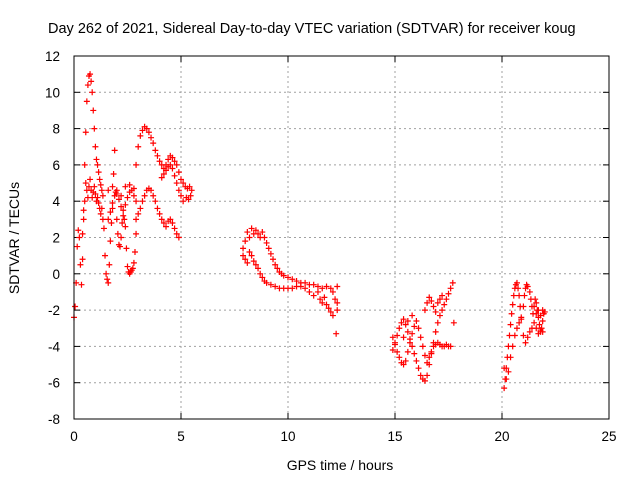 Image resolution: width=640 pixels, height=480 pixels. What do you see at coordinates (54, 310) in the screenshot?
I see `y-tick-label: -2` at bounding box center [54, 310].